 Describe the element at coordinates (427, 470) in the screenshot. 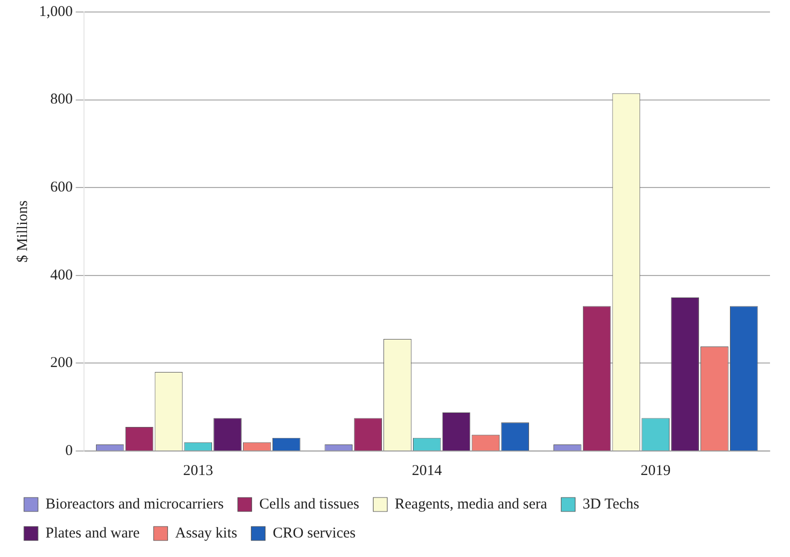

I see `x-tick-label: 2014` at that location.